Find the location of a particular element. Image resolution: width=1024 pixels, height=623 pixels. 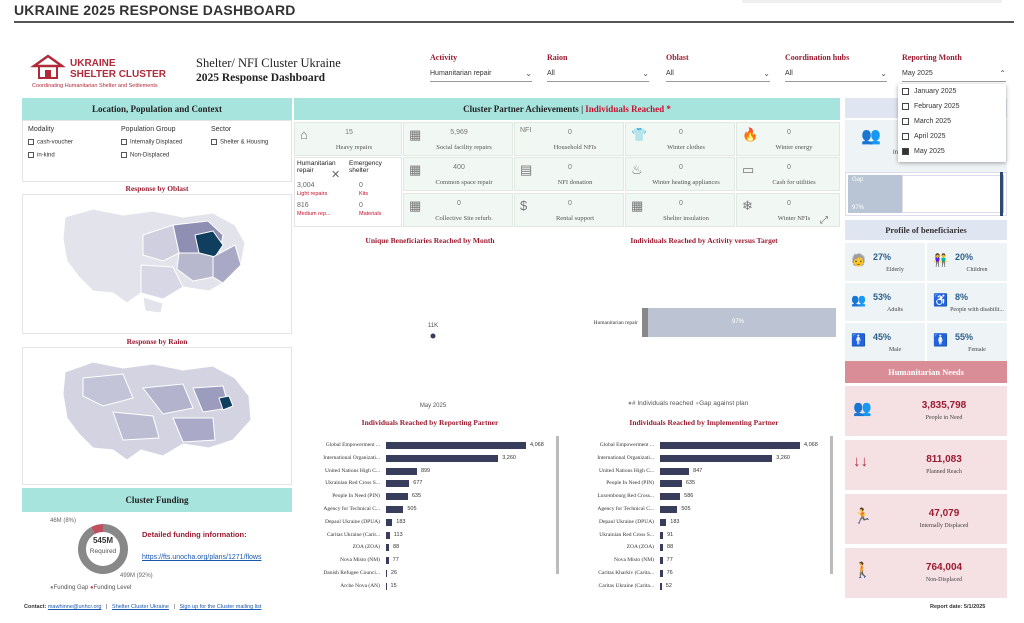

tools-icon: ✕ is located at coordinates (336, 175).